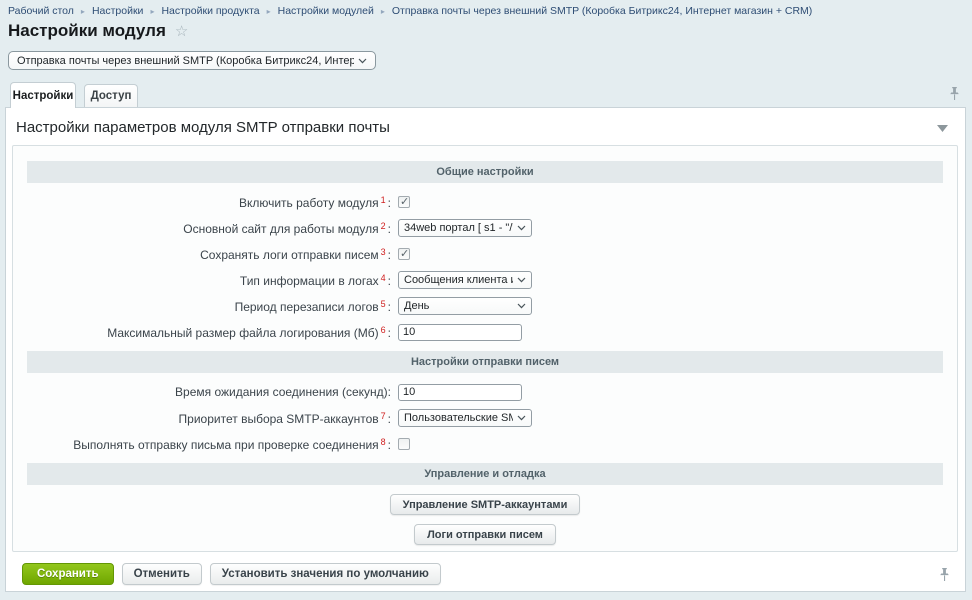 The width and height of the screenshot is (972, 600). Describe the element at coordinates (460, 392) in the screenshot. I see `connection-timeout-input` at that location.